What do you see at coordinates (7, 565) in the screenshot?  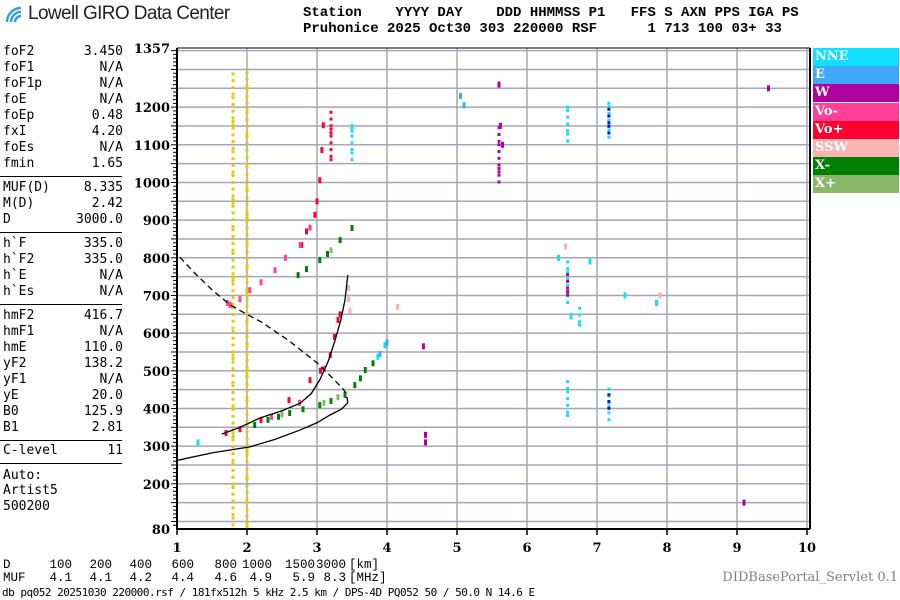 I see `distance-label: D` at bounding box center [7, 565].